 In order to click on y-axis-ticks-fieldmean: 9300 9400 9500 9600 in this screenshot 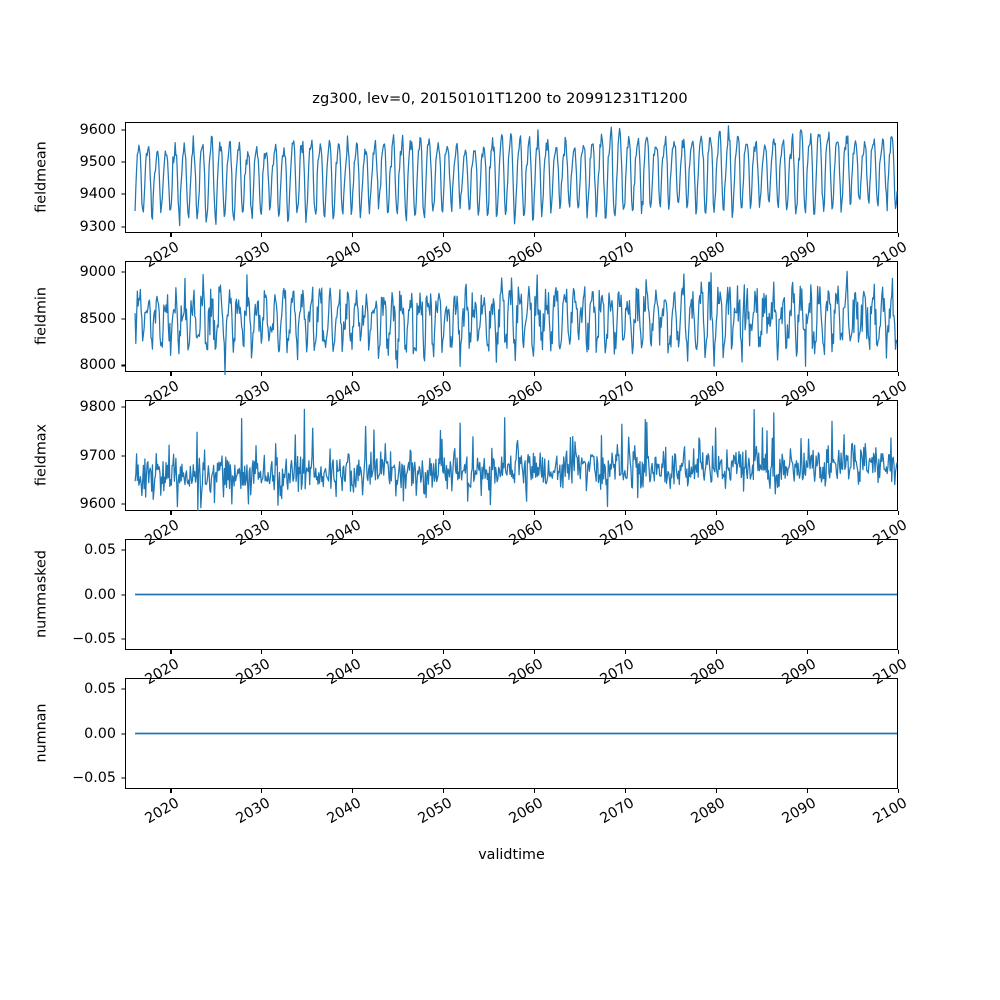, I will do `click(86, 178)`.